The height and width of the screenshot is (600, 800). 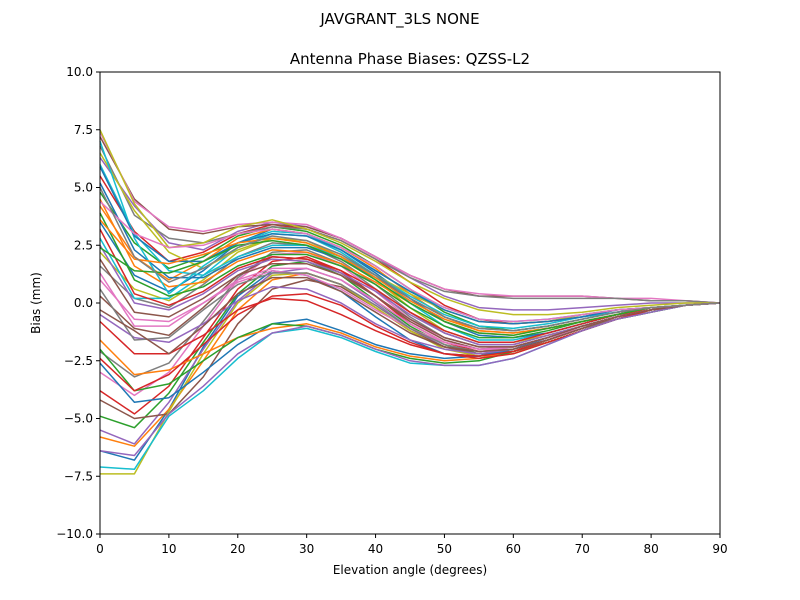 What do you see at coordinates (719, 549) in the screenshot?
I see `x-tick-label: 90` at bounding box center [719, 549].